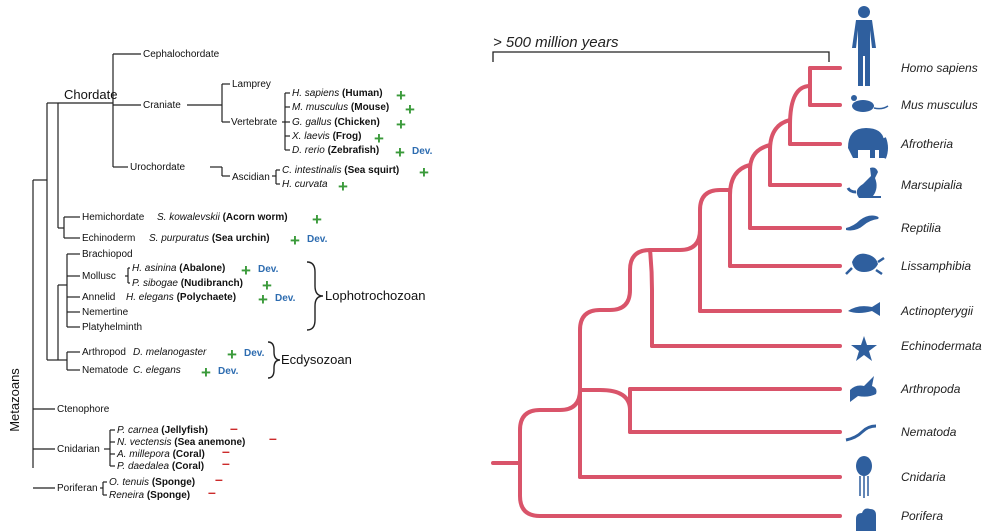 The height and width of the screenshot is (531, 1000). Describe the element at coordinates (83, 409) in the screenshot. I see `node-ctenophore: Ctenophore` at that location.